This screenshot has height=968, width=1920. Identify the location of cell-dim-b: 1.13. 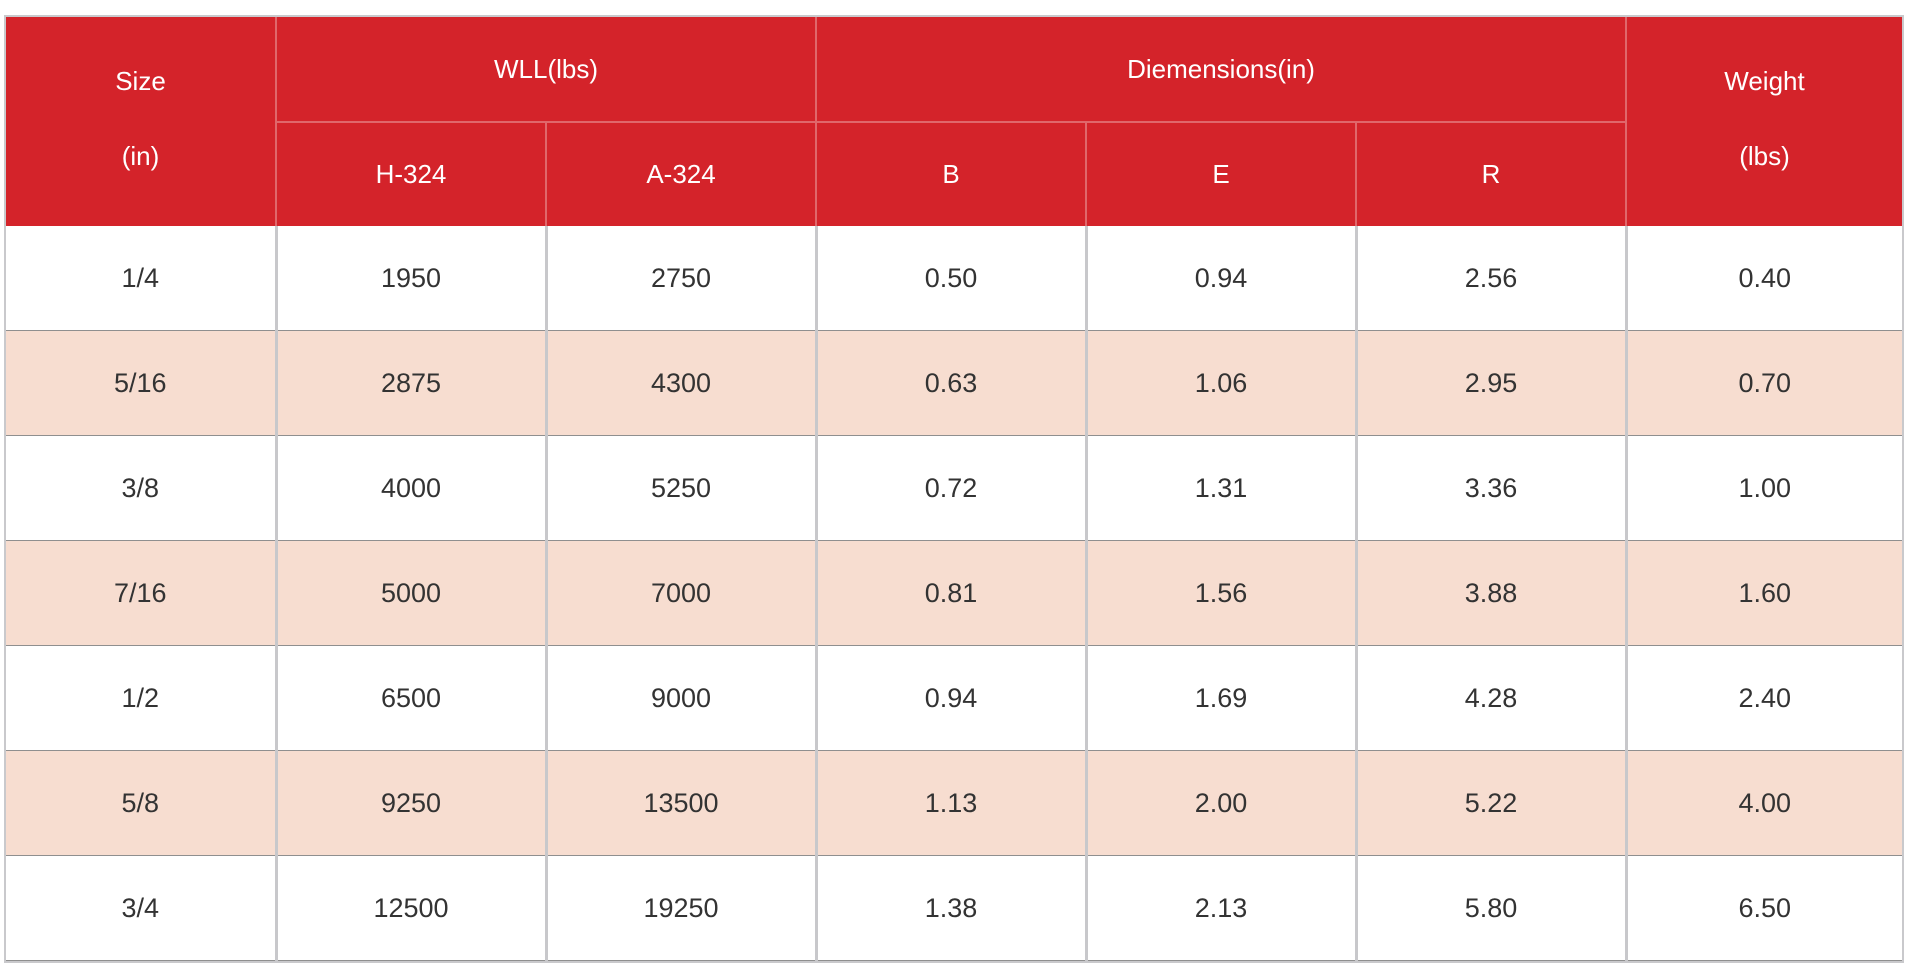
(951, 803).